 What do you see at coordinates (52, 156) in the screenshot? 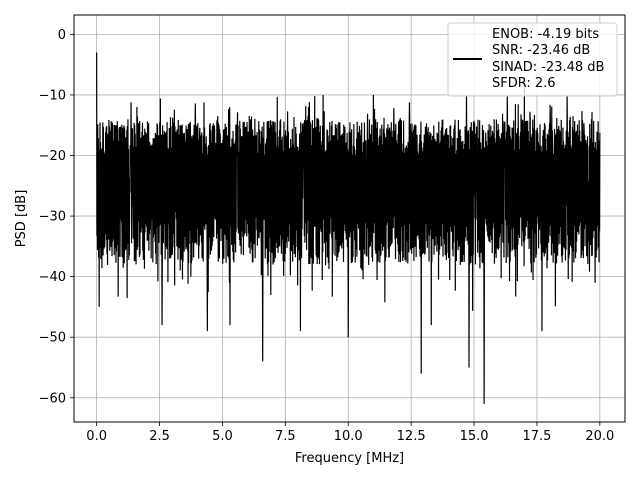
I see `y-tick-label: −20` at bounding box center [52, 156].